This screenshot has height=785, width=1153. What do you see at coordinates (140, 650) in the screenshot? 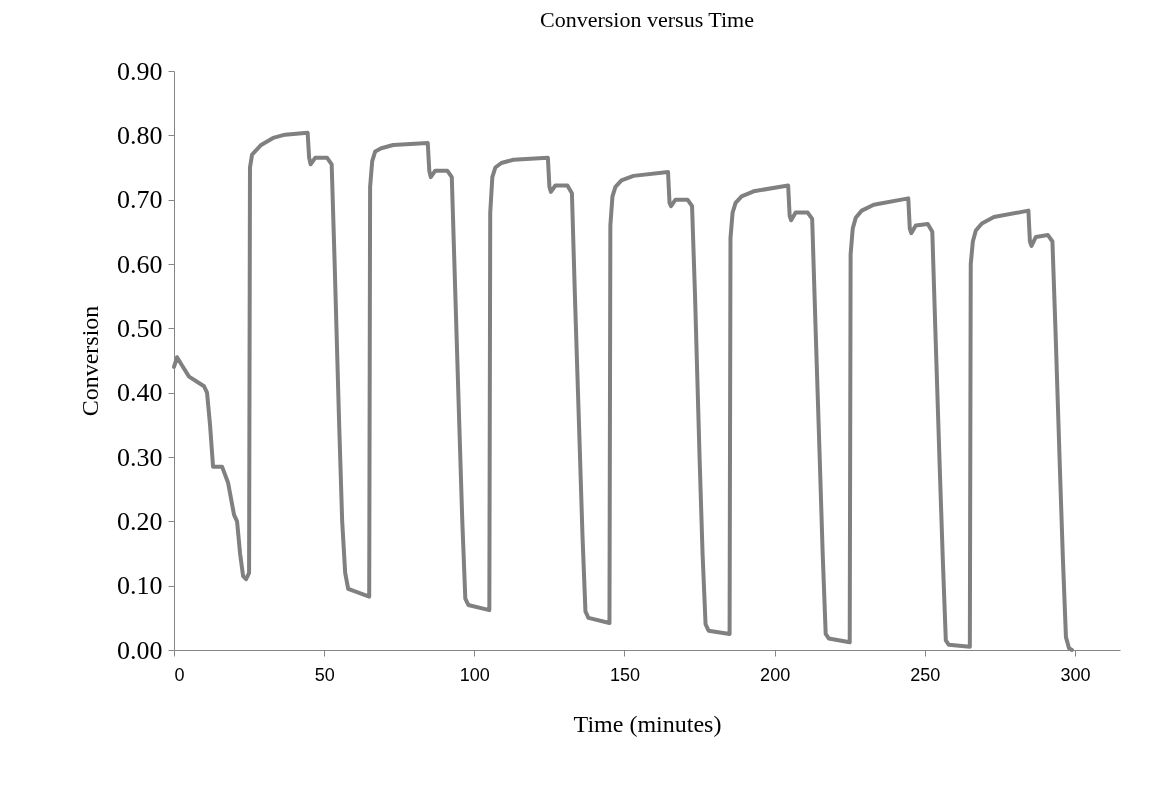
I see `y-tick-label: 0.00` at bounding box center [140, 650].